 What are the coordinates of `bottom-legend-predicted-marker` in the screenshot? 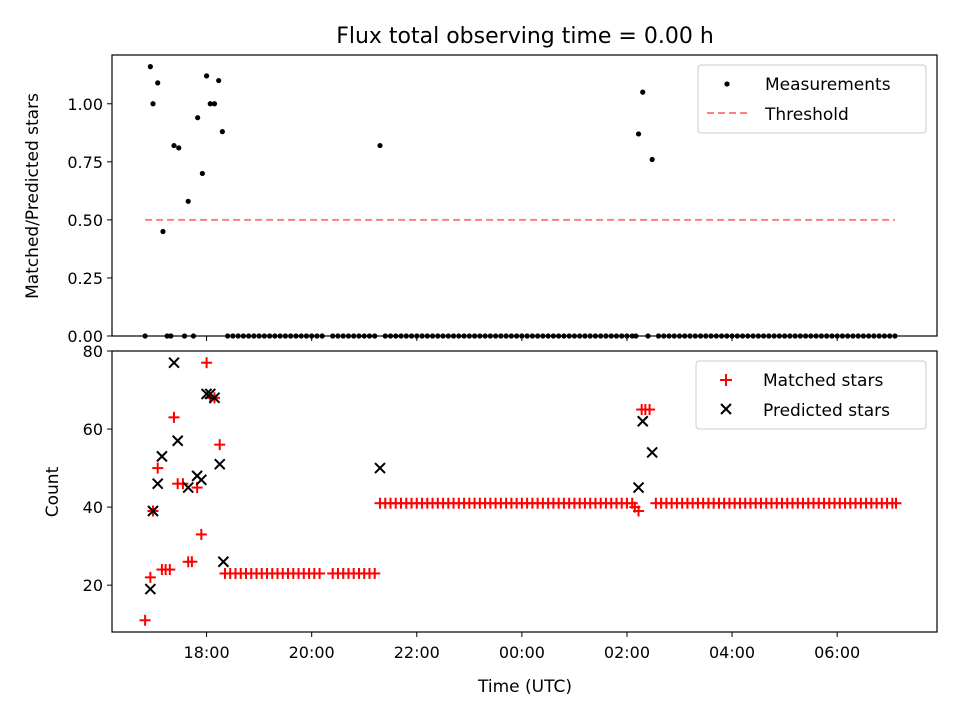 It's located at (726, 409).